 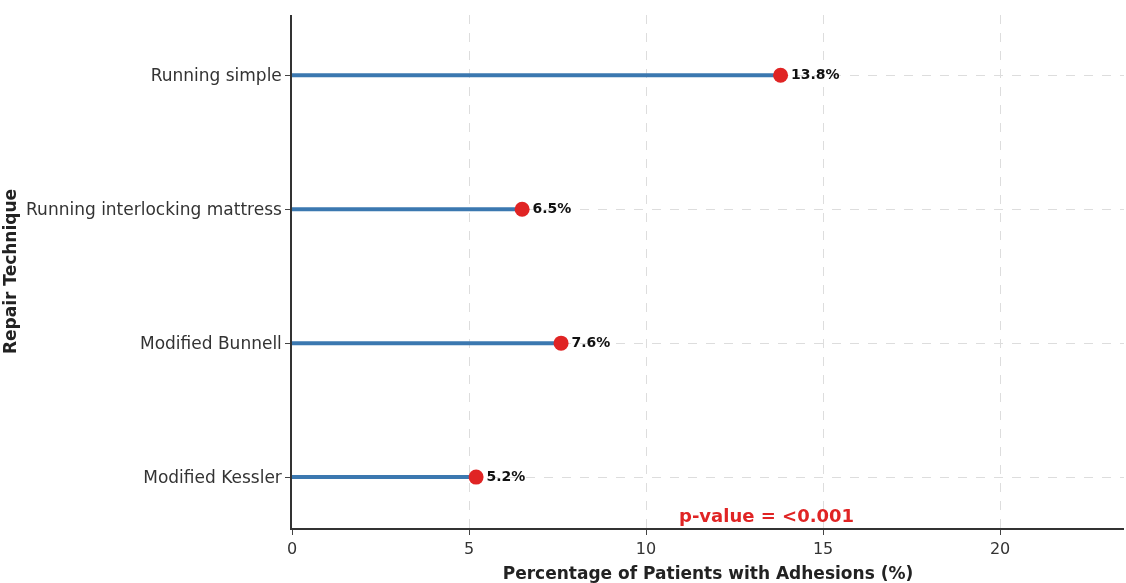 What do you see at coordinates (211, 343) in the screenshot?
I see `y-tick-label: Modified Bunnell` at bounding box center [211, 343].